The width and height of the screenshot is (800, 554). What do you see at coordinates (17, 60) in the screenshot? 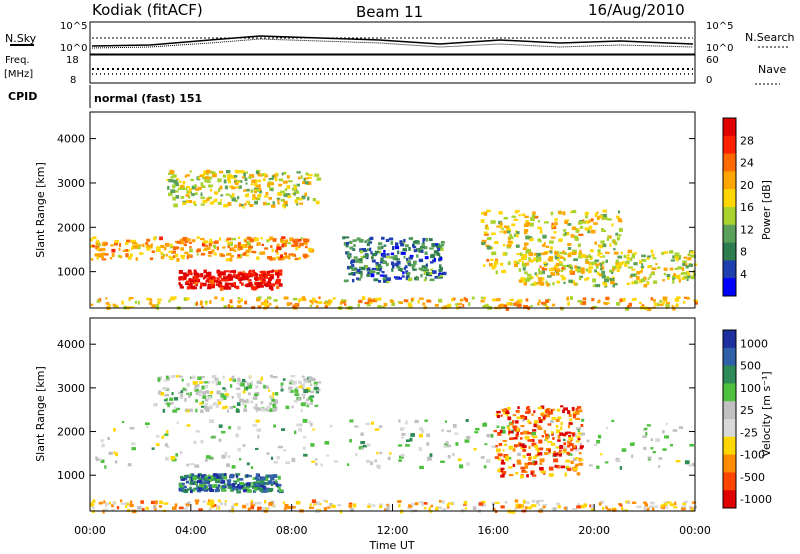
I see `freq-label-line1: Freq.` at bounding box center [17, 60].